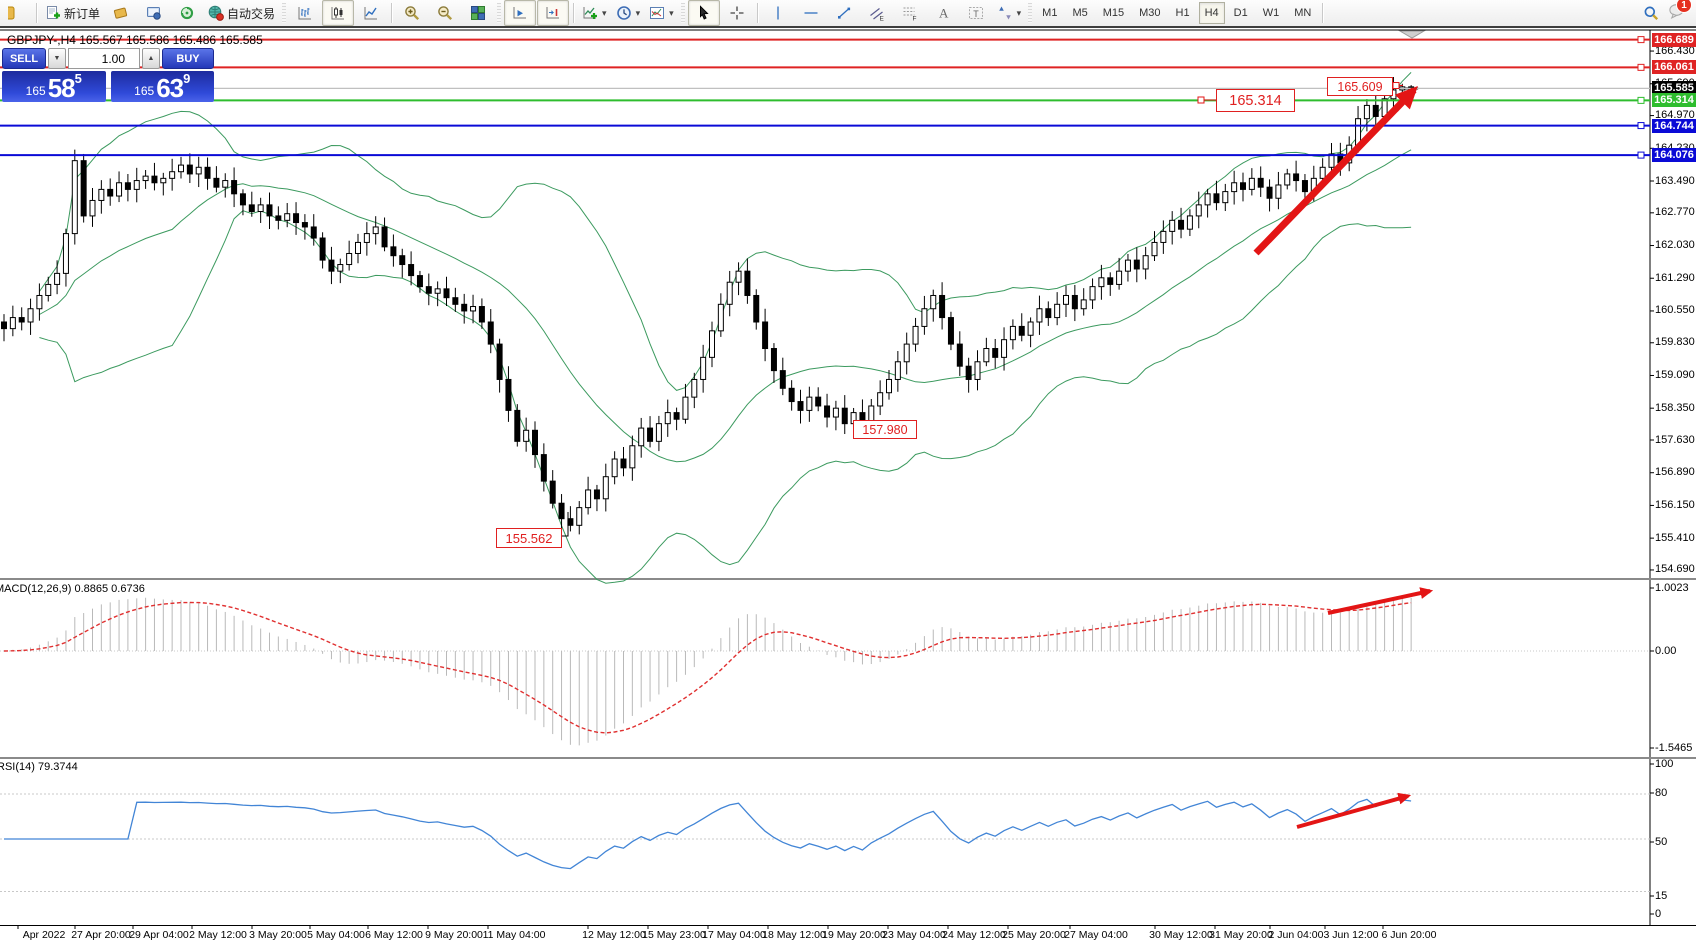 The image size is (1696, 944). I want to click on chart-shift-marker, so click(1412, 34).